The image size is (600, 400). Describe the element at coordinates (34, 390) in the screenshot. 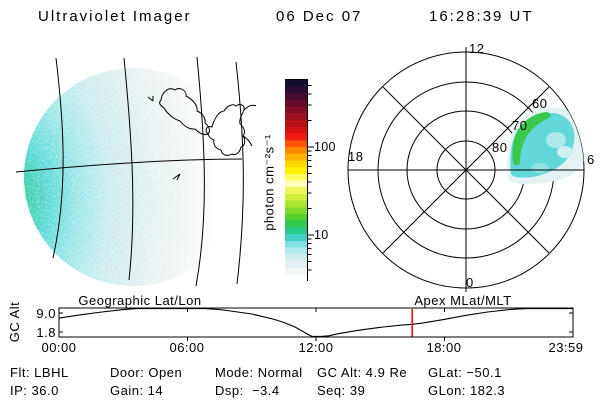

I see `status-ip: IP: 36.0` at that location.